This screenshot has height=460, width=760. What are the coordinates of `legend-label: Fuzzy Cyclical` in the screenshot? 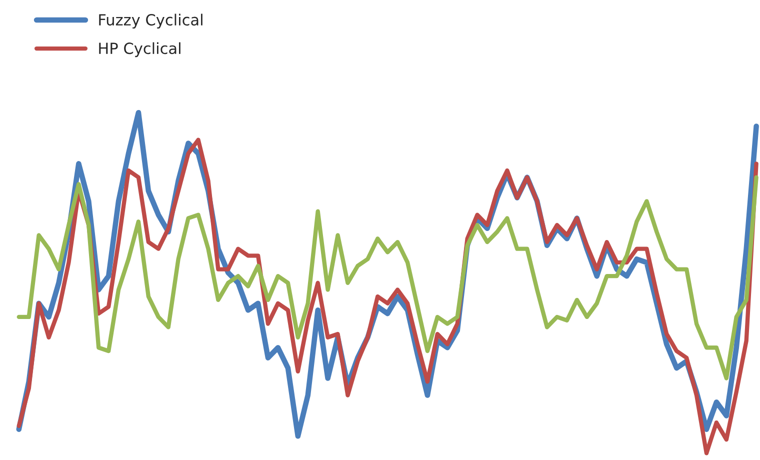 It's located at (150, 21).